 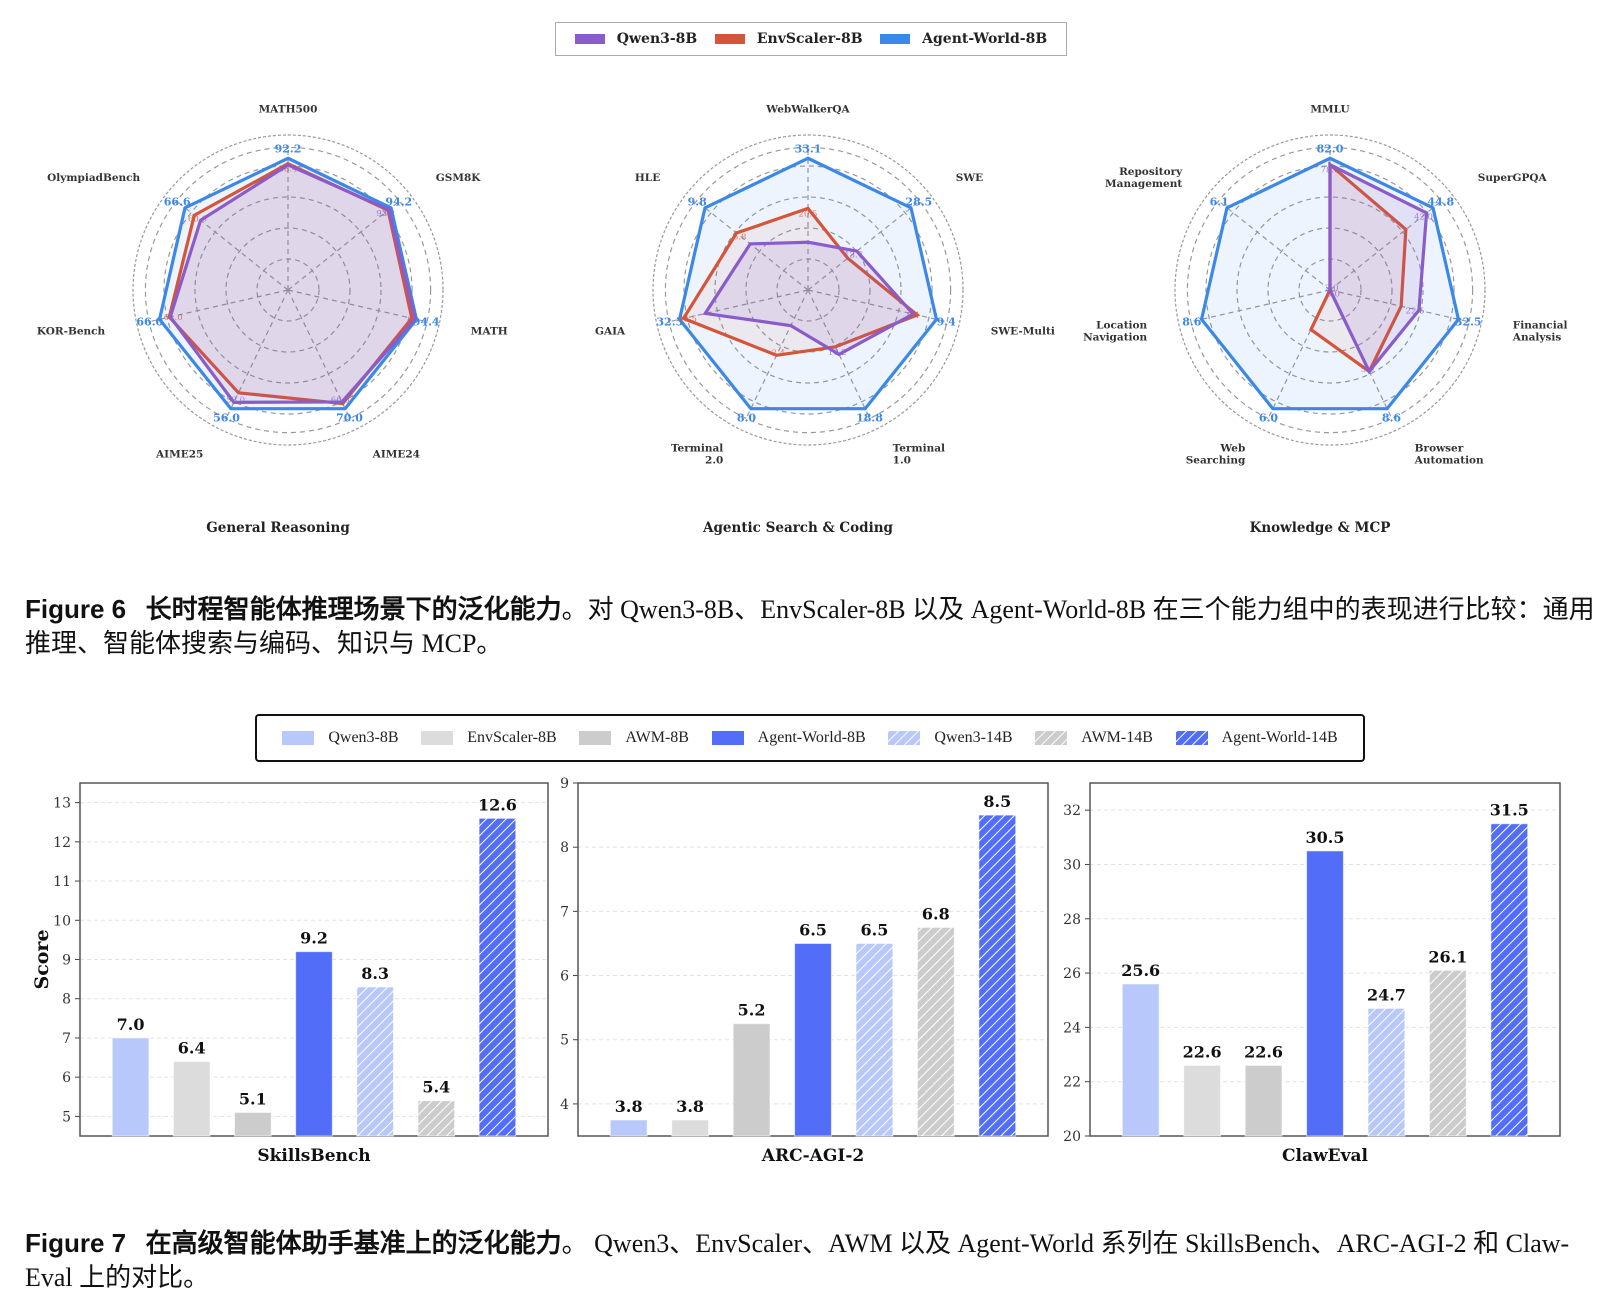 What do you see at coordinates (564, 1105) in the screenshot?
I see `y-tick-label: 4` at bounding box center [564, 1105].